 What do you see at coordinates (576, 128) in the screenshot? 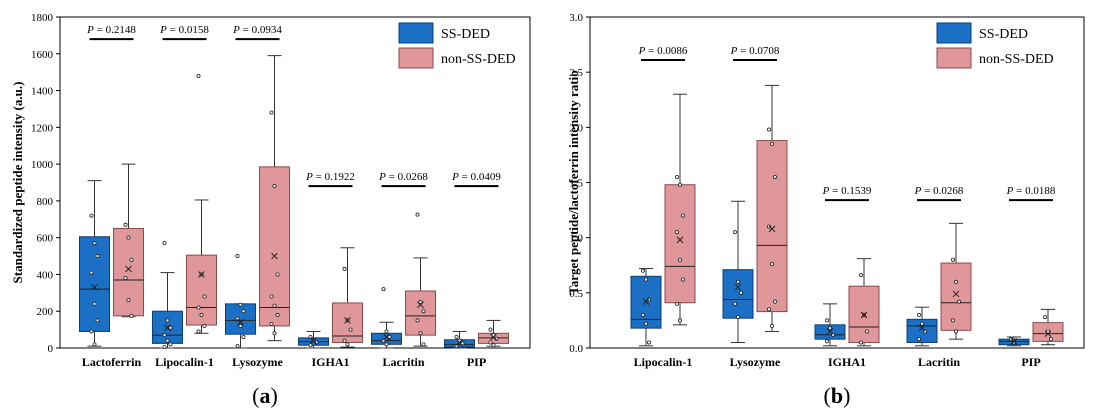
I see `y-tick-label: 2.0` at bounding box center [576, 128].